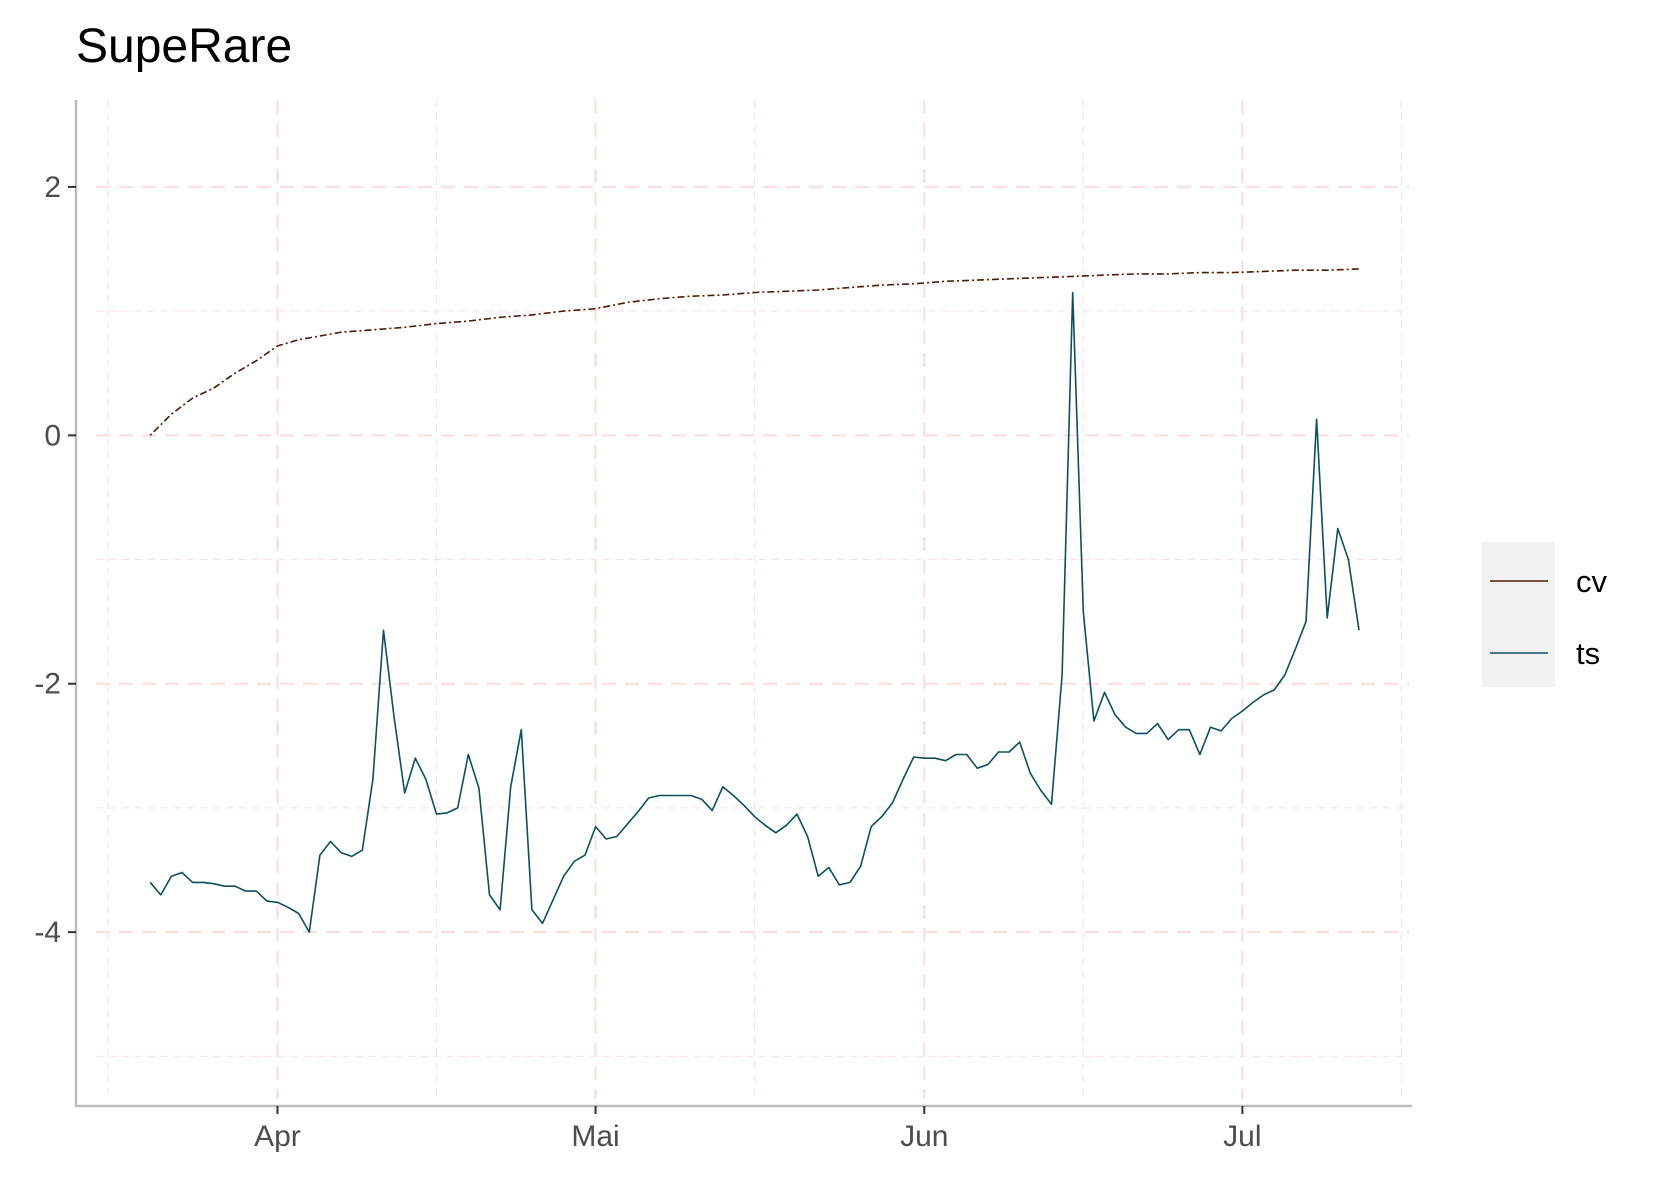  What do you see at coordinates (47, 684) in the screenshot?
I see `y-tick-label: -2` at bounding box center [47, 684].